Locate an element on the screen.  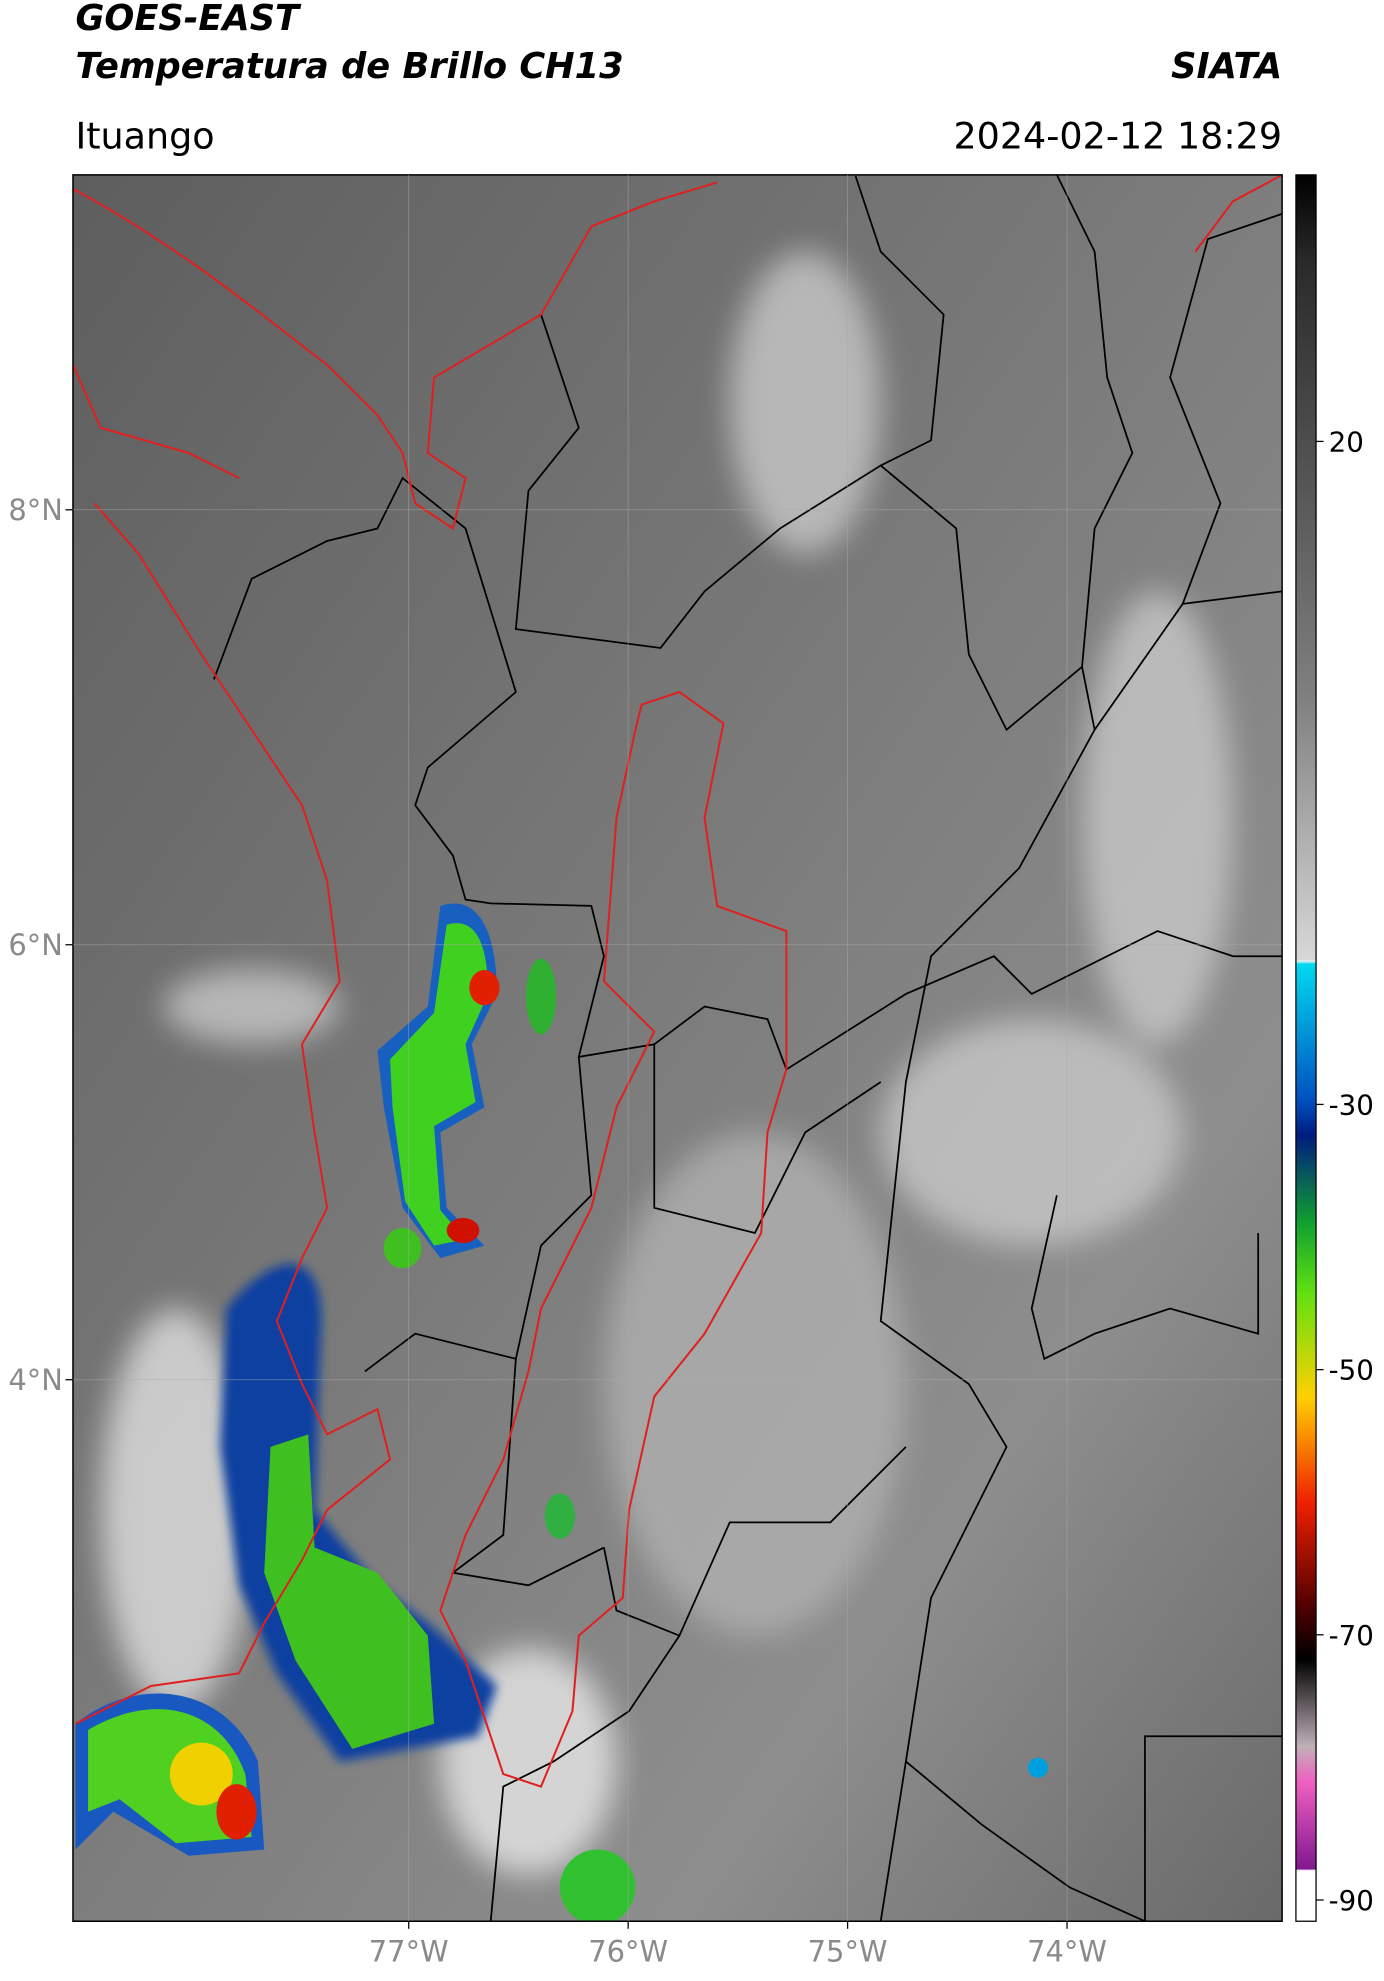
lon-tick-label: 77°W is located at coordinates (409, 1951).